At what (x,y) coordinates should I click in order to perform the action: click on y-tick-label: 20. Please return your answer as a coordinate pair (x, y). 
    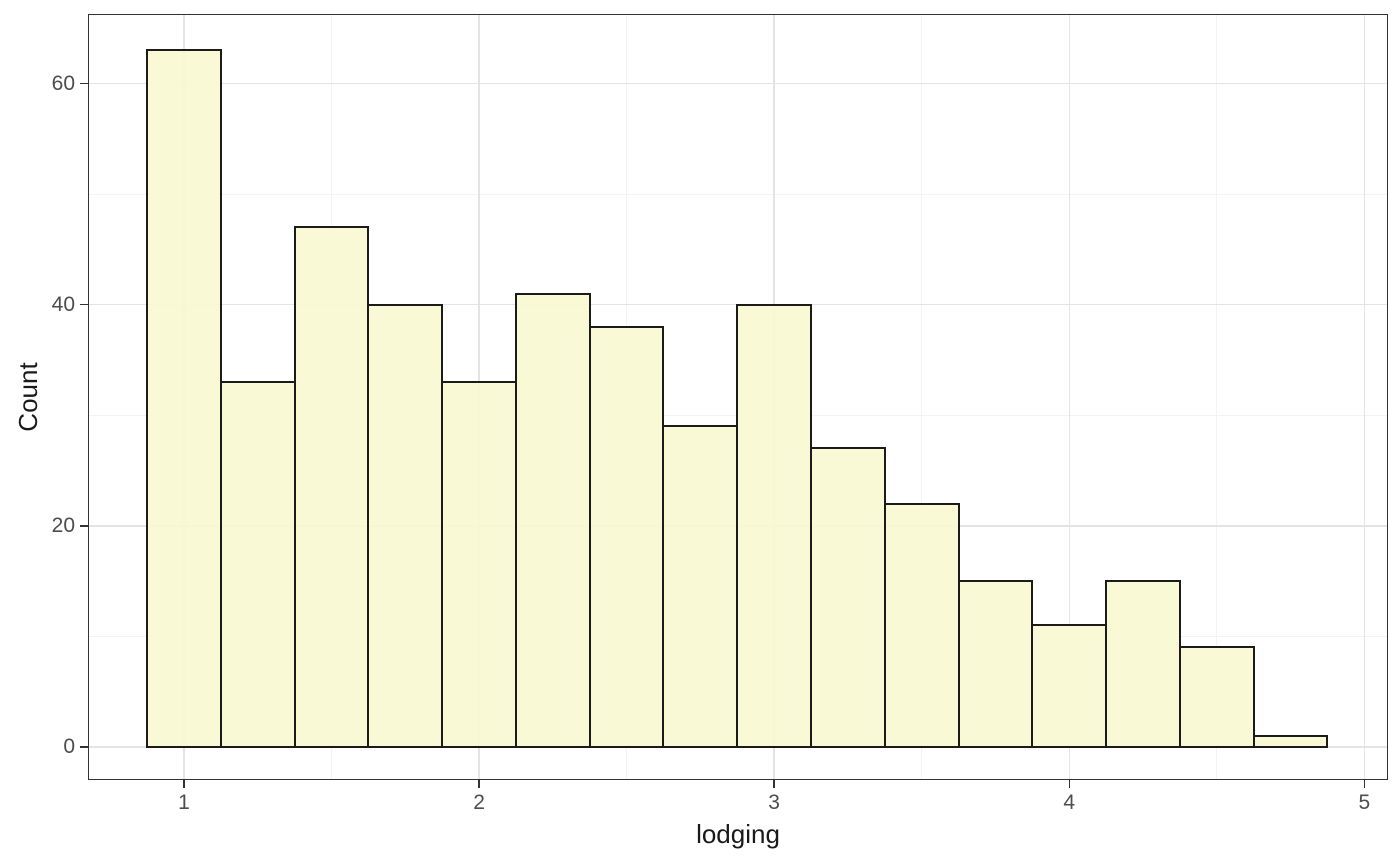
    Looking at the image, I should click on (63, 525).